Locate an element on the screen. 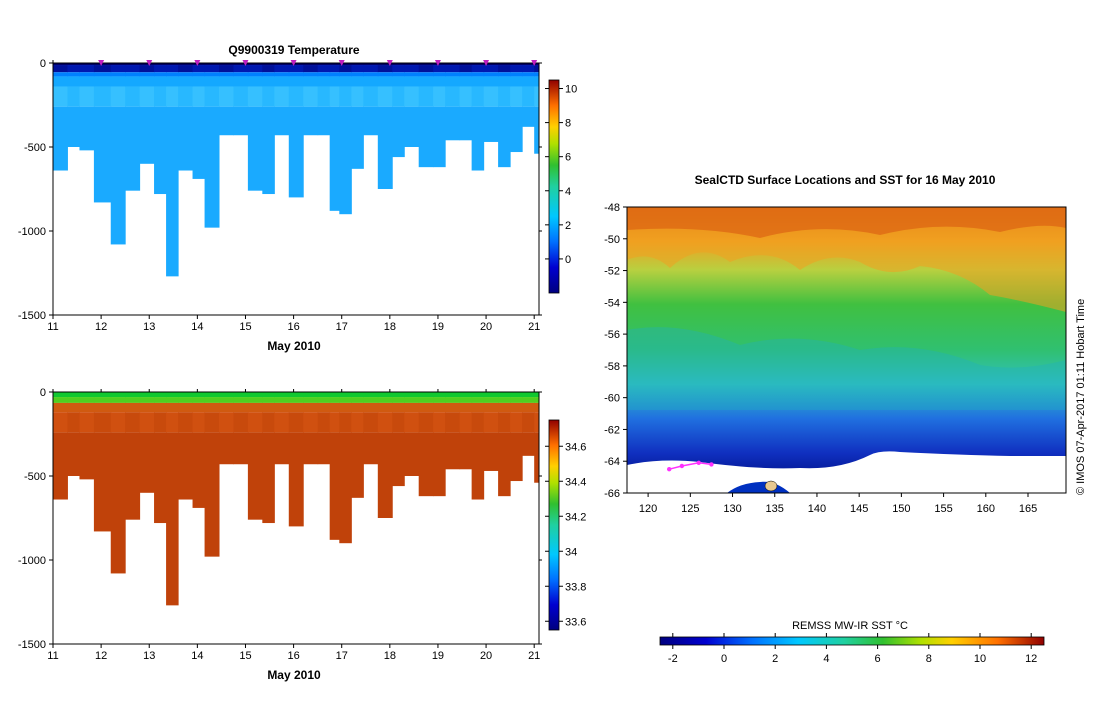 The image size is (1099, 705). temperature-colorbar is located at coordinates (554, 186).